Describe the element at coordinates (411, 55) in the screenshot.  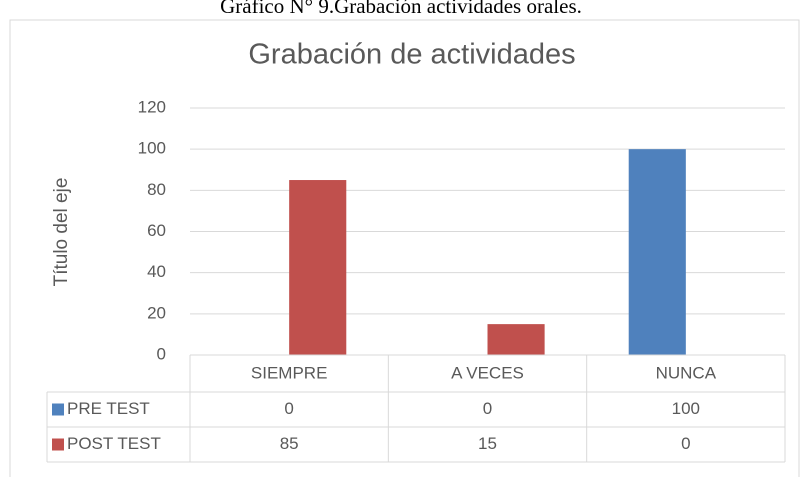
I see `chart-title: Grabación de actividades` at that location.